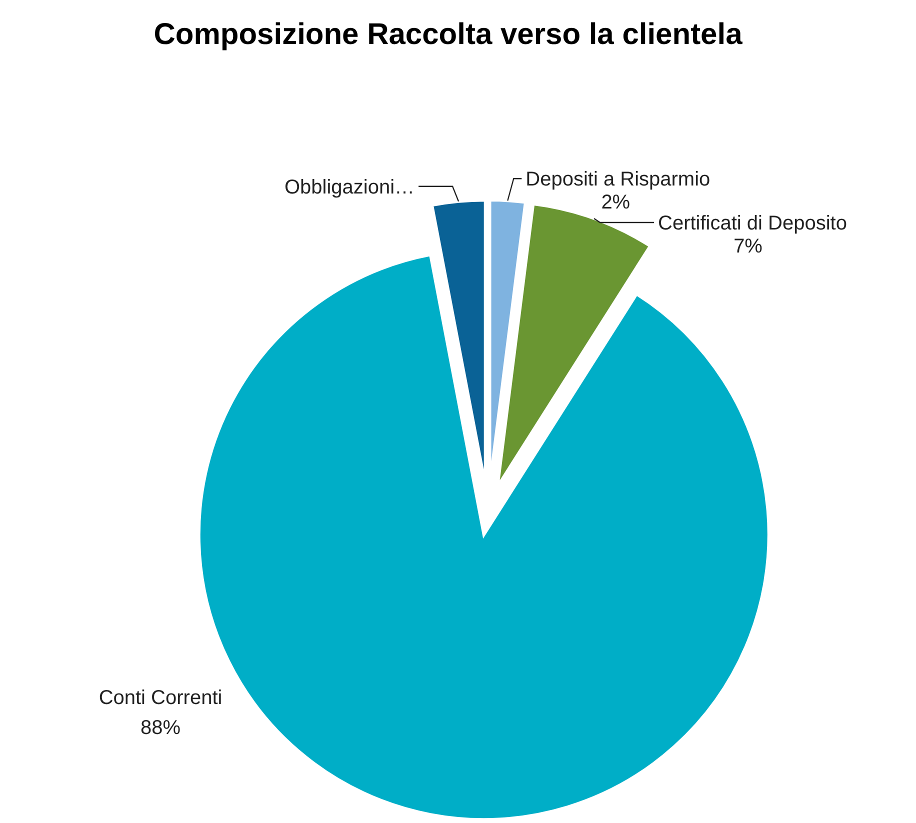 Image resolution: width=916 pixels, height=823 pixels. I want to click on data-label: 7%, so click(748, 247).